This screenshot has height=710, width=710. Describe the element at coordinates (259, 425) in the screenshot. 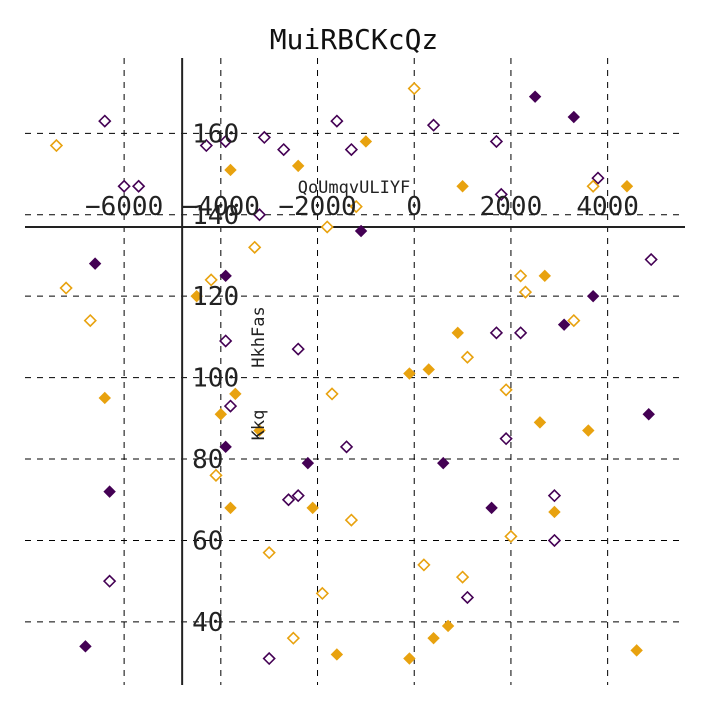

I see `y-axis-label-secondary: Kkq` at that location.